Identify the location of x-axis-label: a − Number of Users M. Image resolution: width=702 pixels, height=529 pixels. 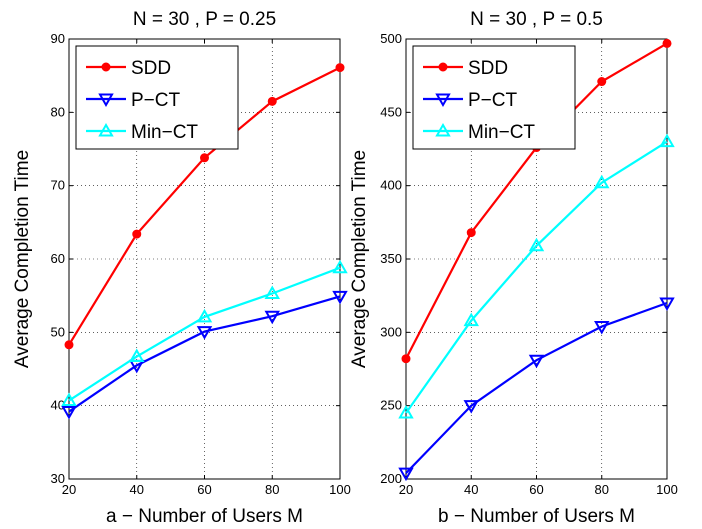
(204, 516).